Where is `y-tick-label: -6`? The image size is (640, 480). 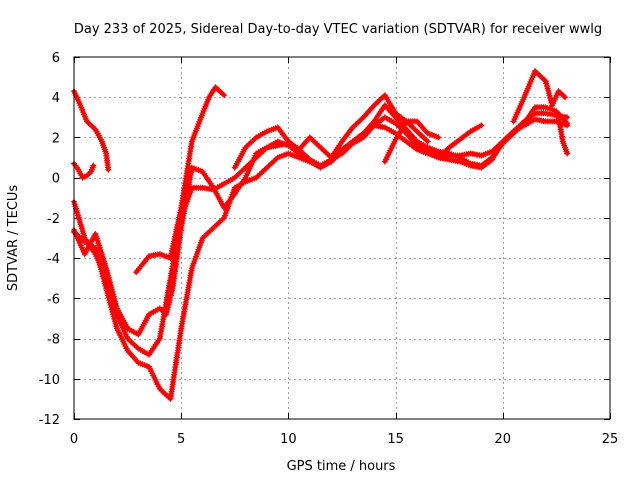 y-tick-label: -6 is located at coordinates (53, 299).